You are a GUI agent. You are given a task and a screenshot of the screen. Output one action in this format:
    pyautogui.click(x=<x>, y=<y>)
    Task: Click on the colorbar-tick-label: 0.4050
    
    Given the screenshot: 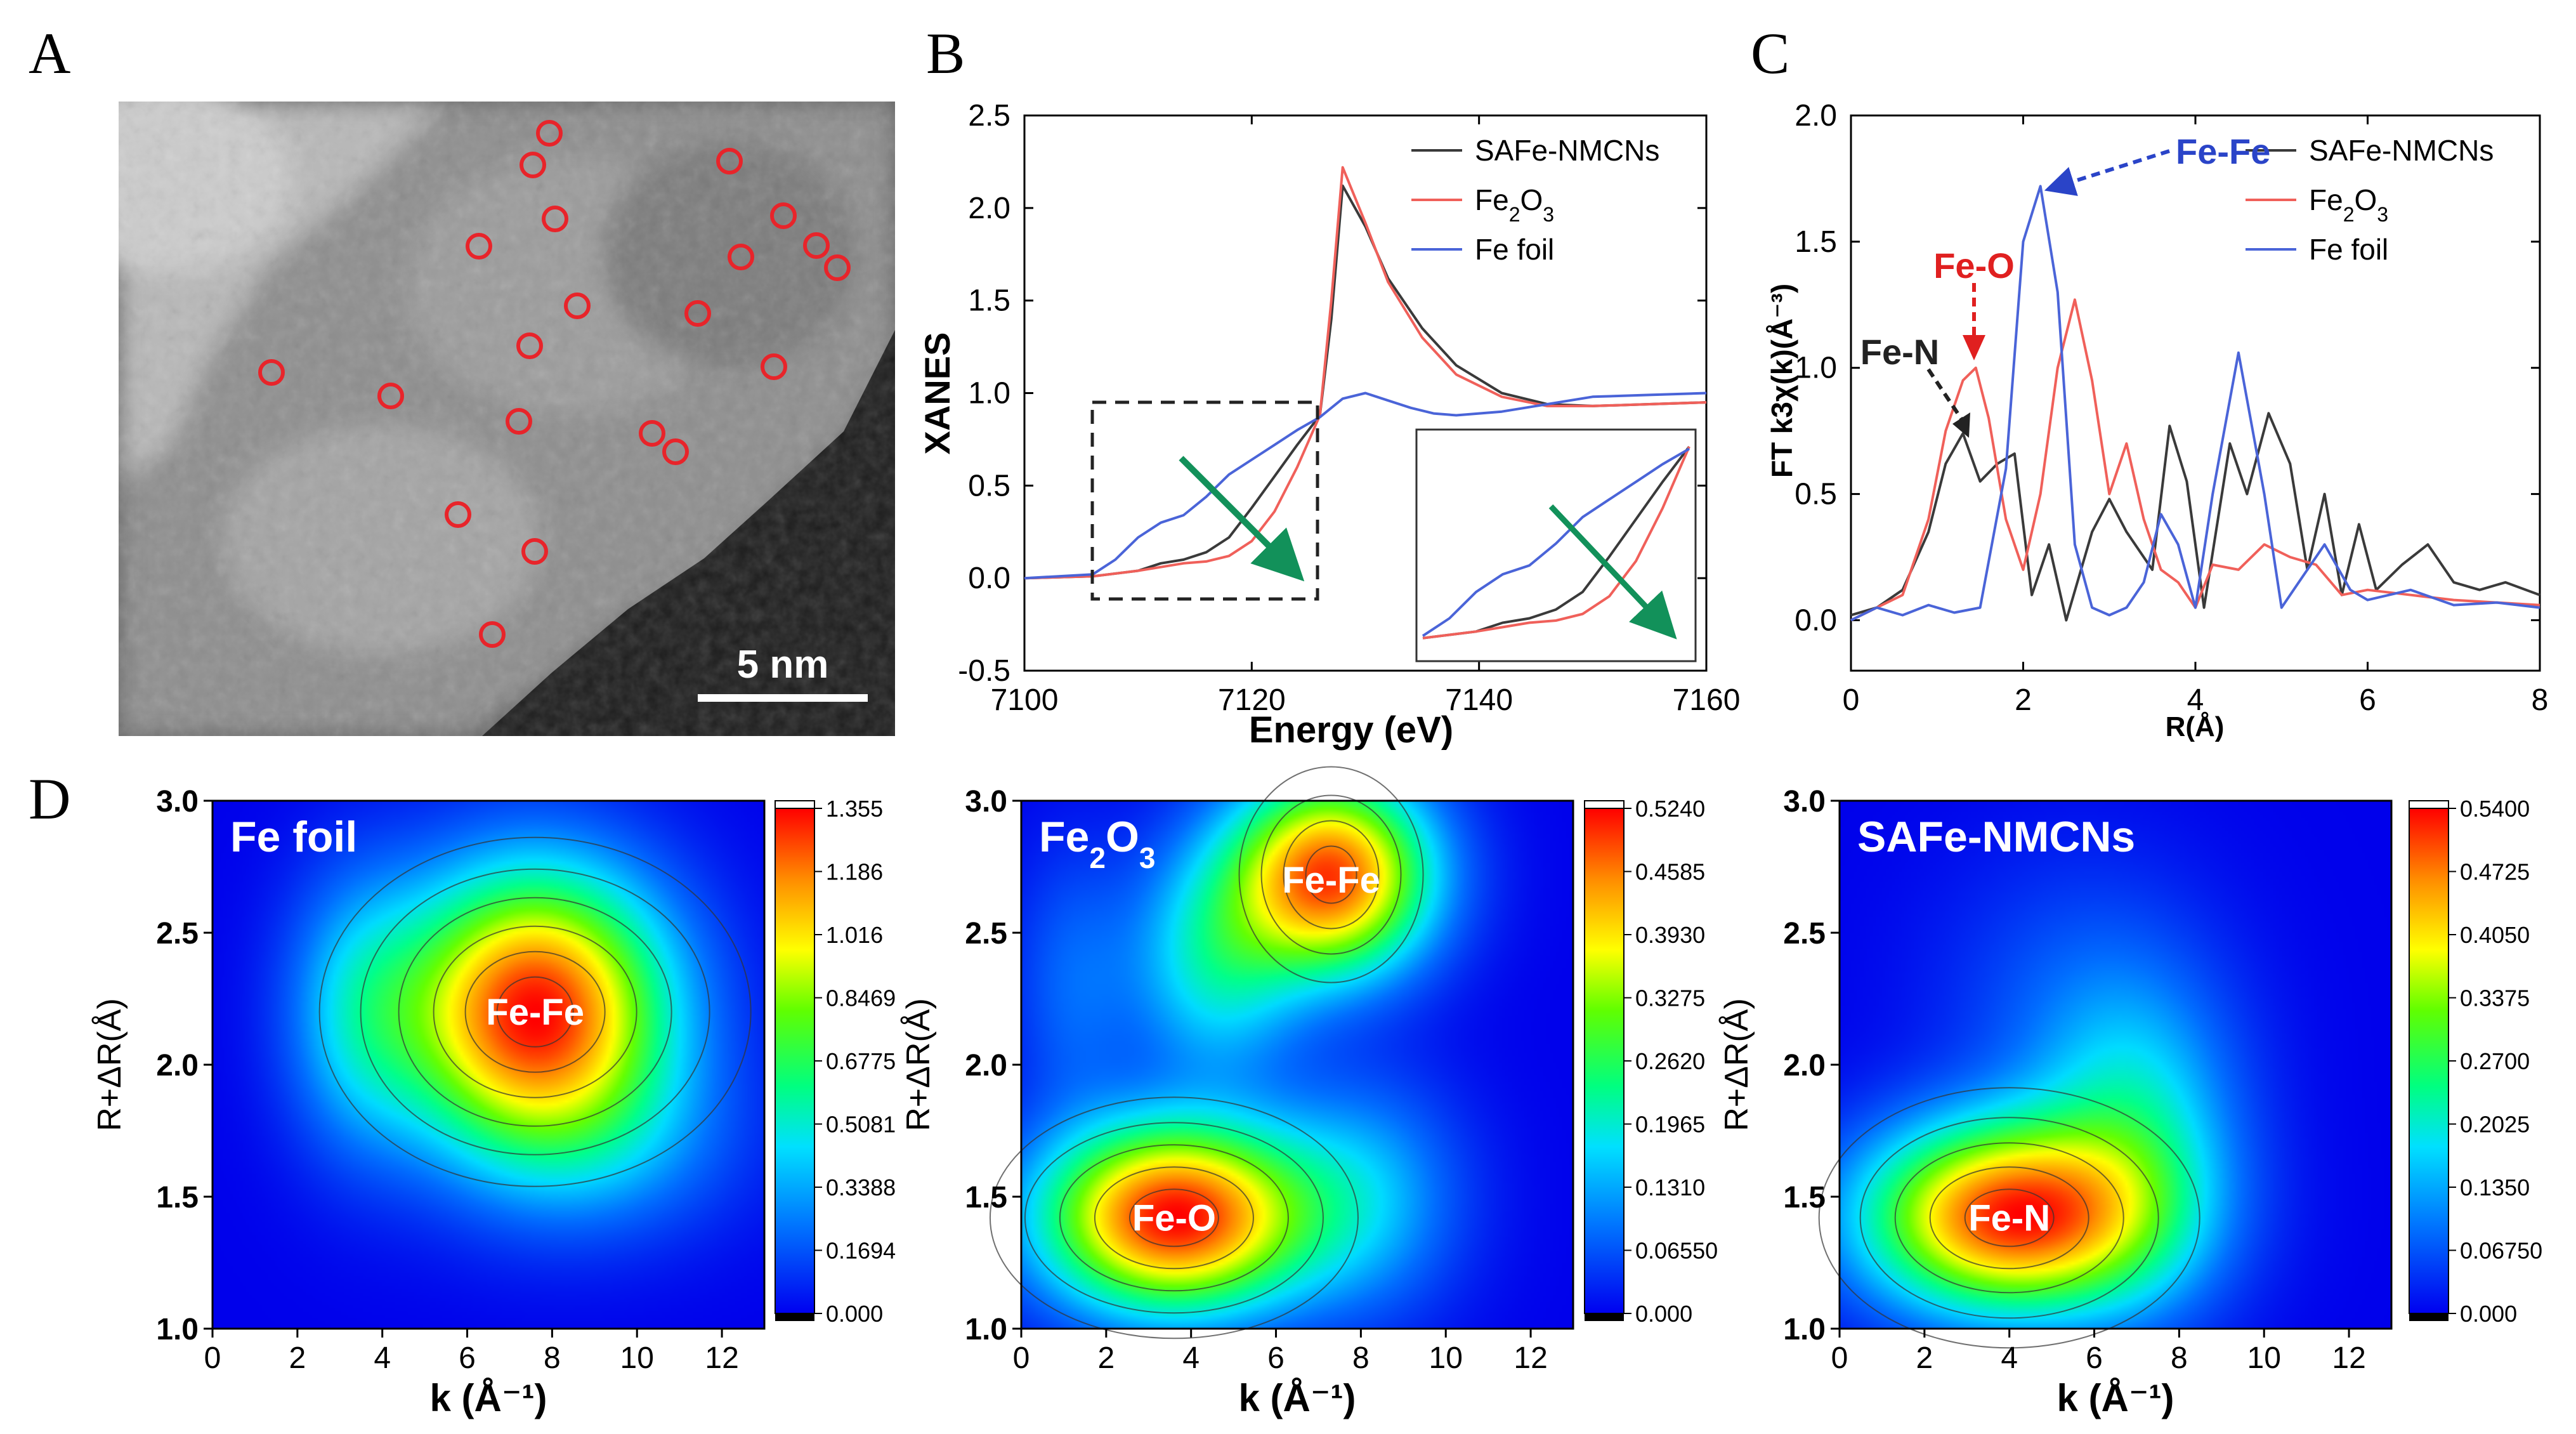 What is the action you would take?
    pyautogui.click(x=2495, y=935)
    